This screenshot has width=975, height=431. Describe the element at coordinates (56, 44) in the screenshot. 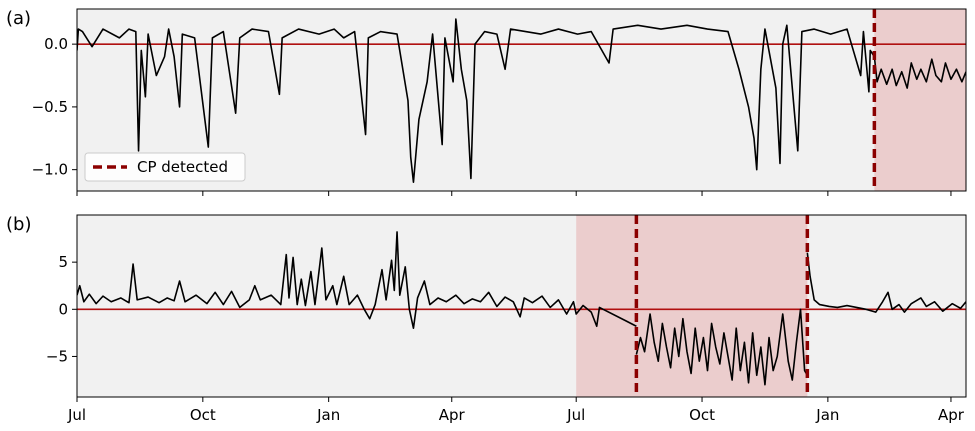

I see `y-tick-label: 0.0` at that location.